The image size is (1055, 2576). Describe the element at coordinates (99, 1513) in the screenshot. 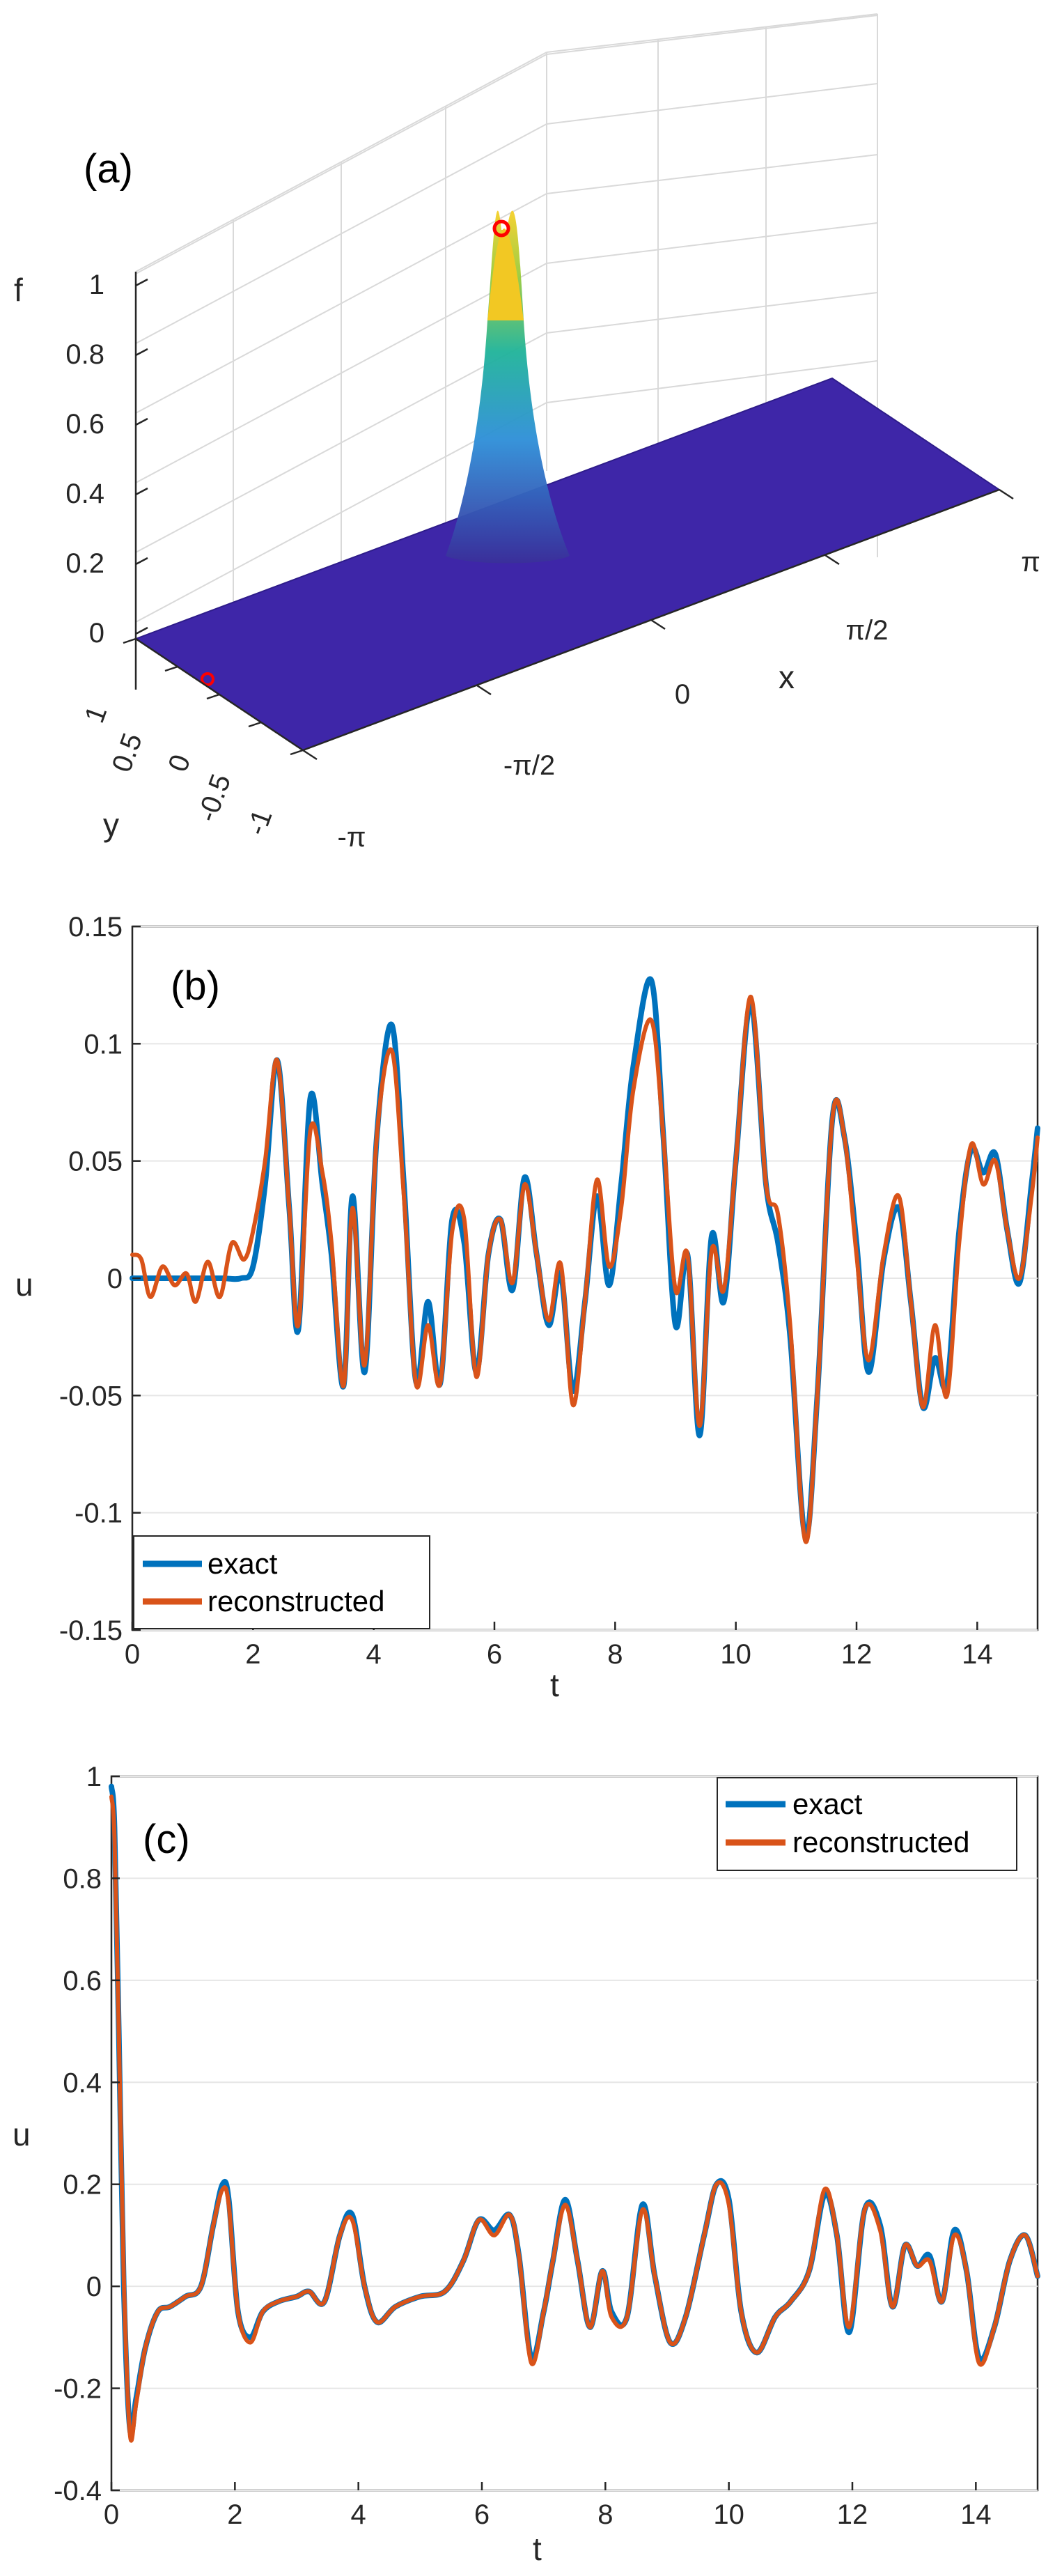

I see `y-tick-label: -0.1` at that location.